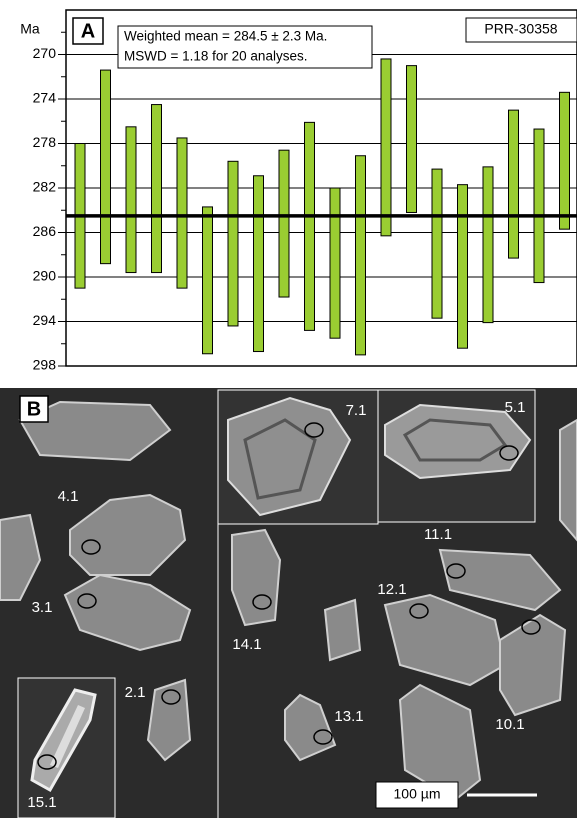 The width and height of the screenshot is (577, 823). Describe the element at coordinates (42, 607) in the screenshot. I see `grain-label: 3.1` at that location.